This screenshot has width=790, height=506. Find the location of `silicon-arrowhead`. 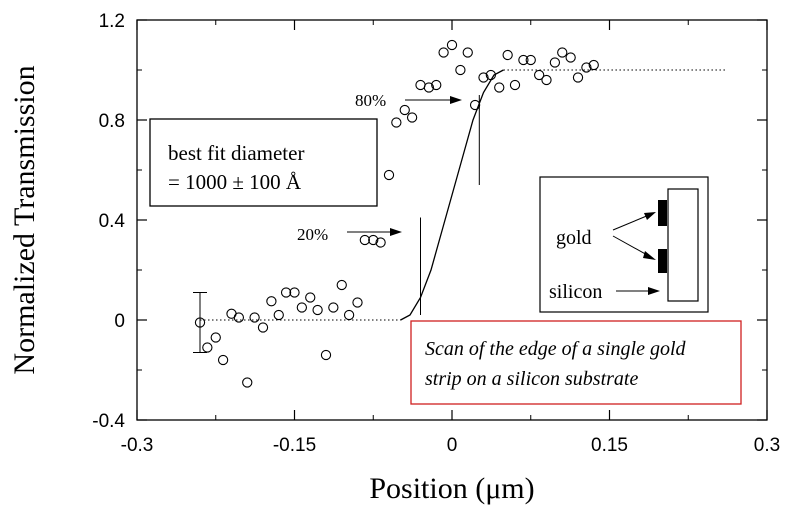

silicon-arrowhead is located at coordinates (654, 291).